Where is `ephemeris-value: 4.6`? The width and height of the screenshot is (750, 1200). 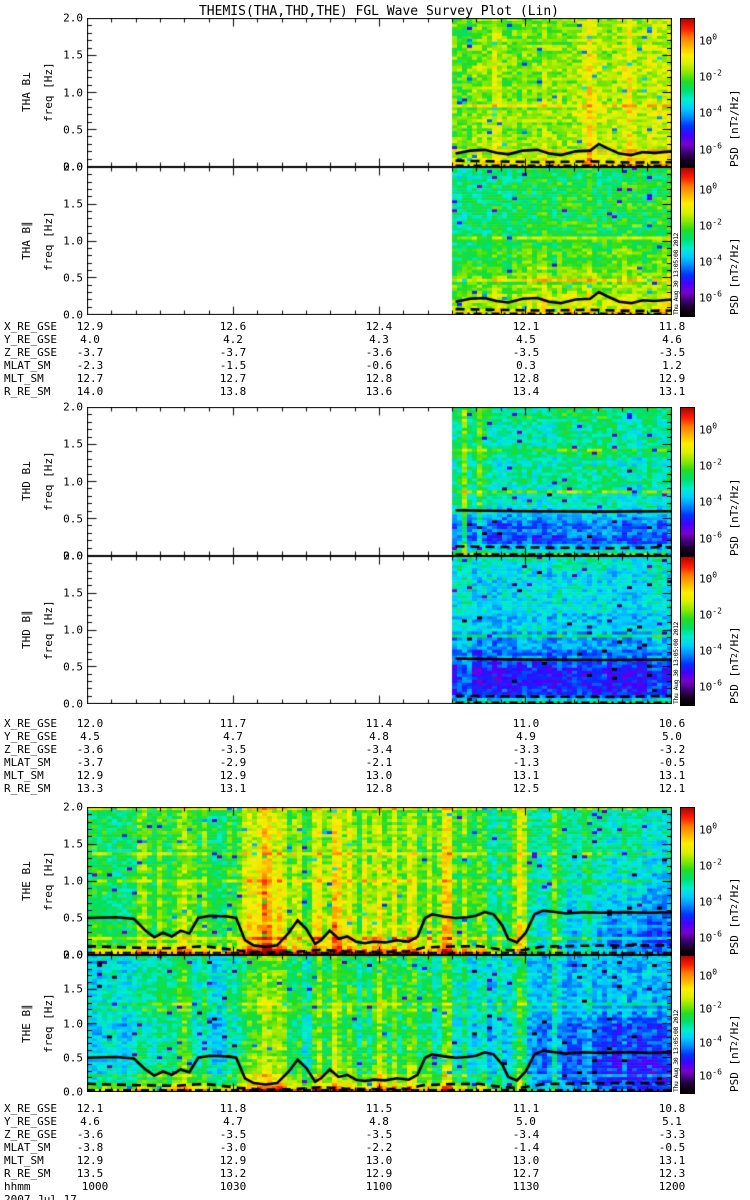 ephemeris-value: 4.6 is located at coordinates (90, 1121).